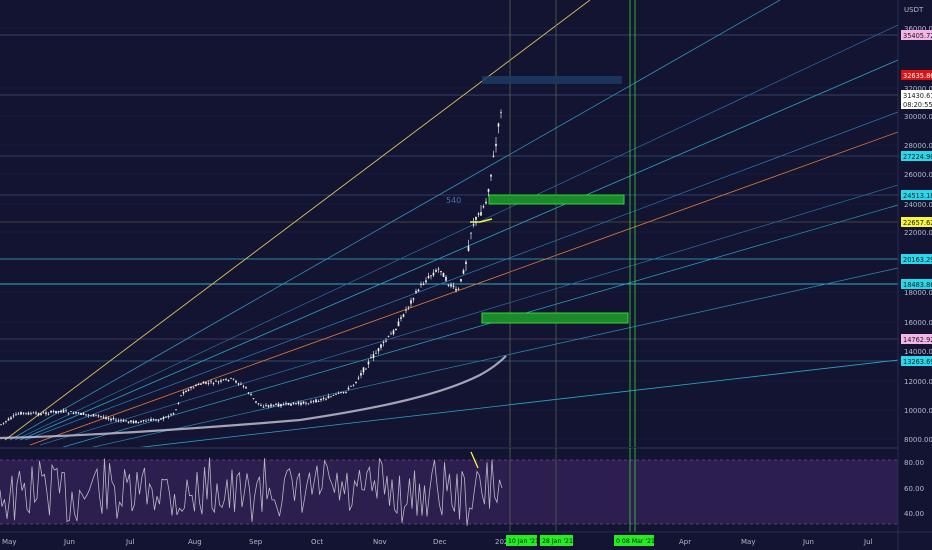  I want to click on time-tick-label: Aug, so click(195, 542).